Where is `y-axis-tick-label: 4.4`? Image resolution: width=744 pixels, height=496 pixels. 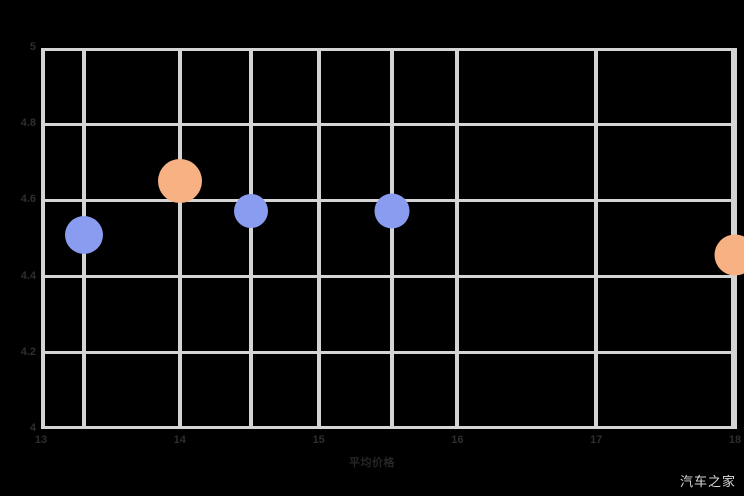 y-axis-tick-label: 4.4 is located at coordinates (28, 275).